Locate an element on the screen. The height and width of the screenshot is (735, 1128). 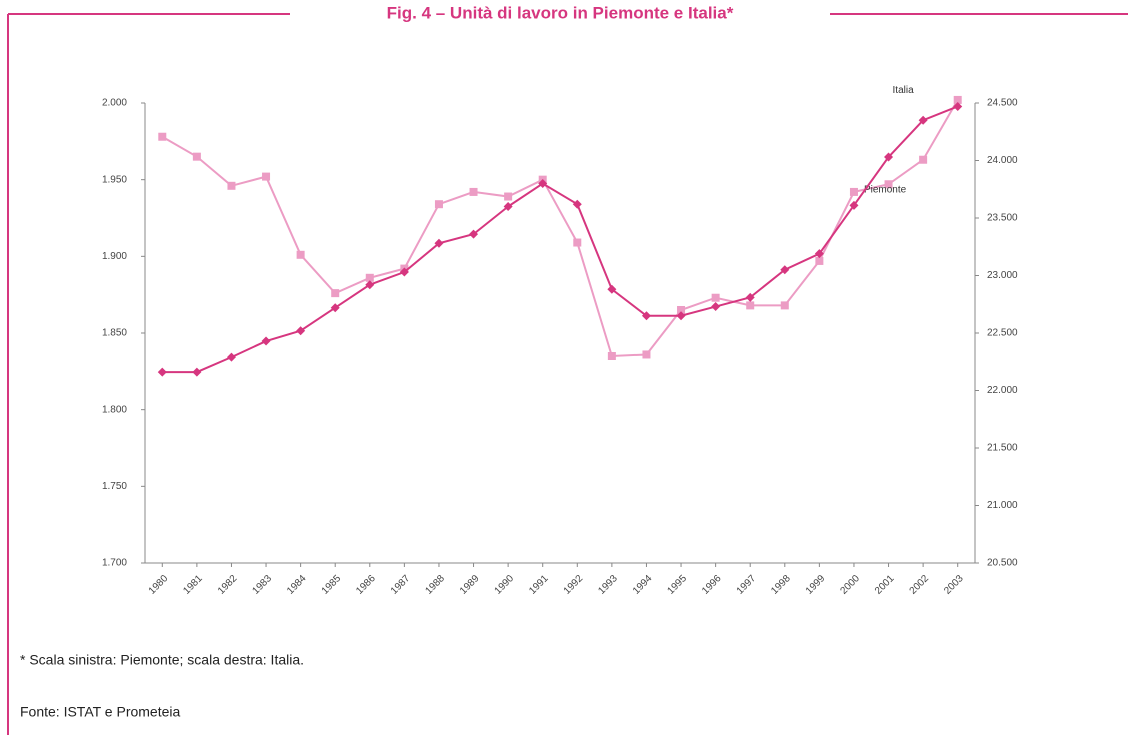
x-tick-label: 1983 is located at coordinates (263, 585).